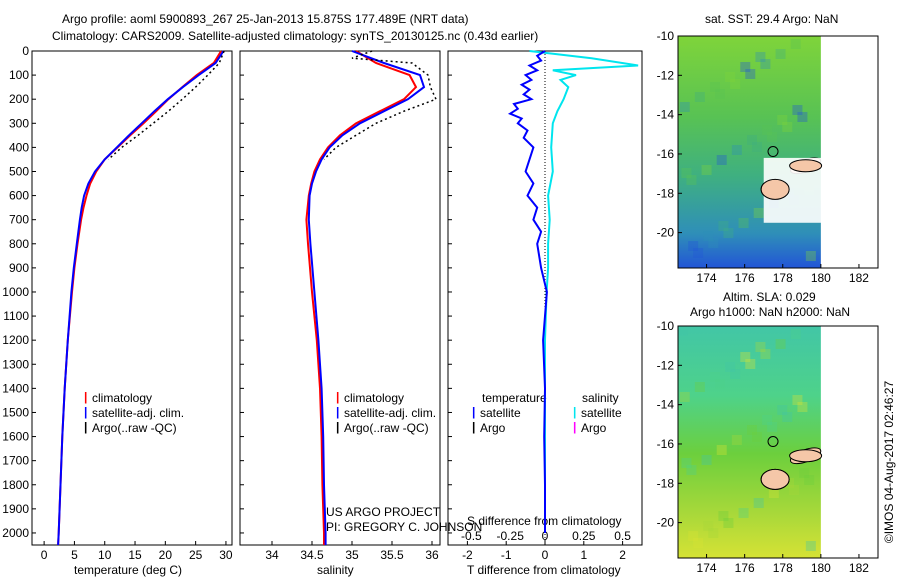 The width and height of the screenshot is (900, 580). I want to click on legend-title-salinity: salinity, so click(600, 398).